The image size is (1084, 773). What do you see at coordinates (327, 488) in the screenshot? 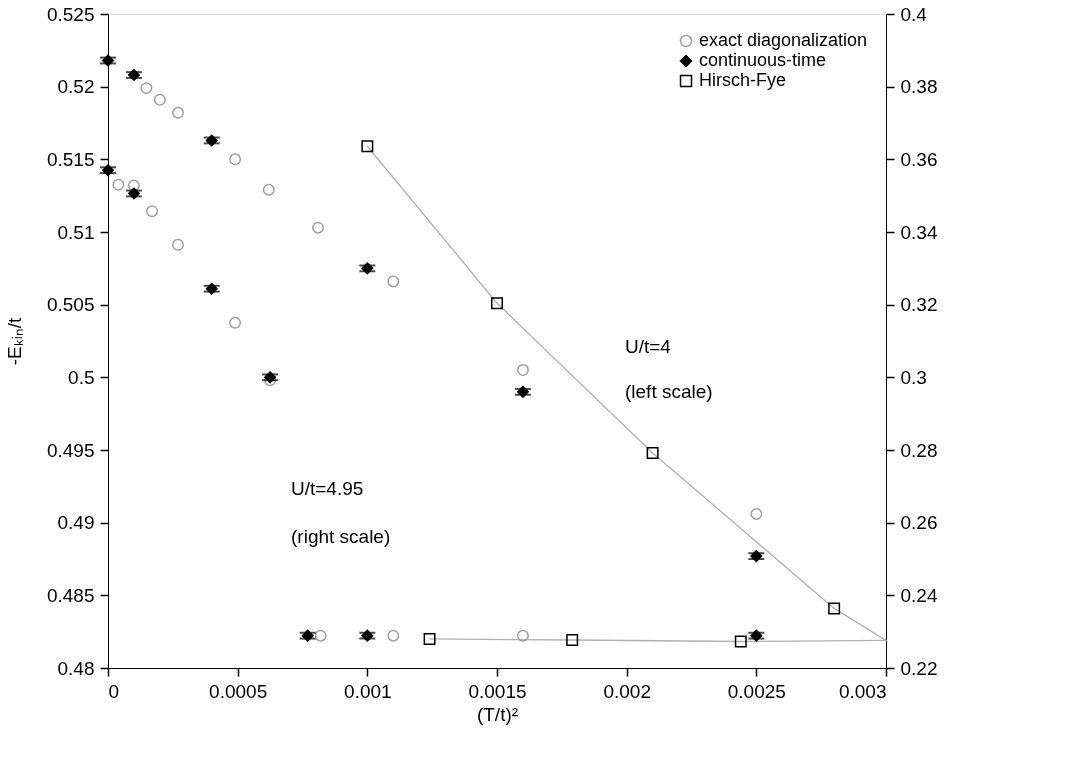
I see `annotation: U/t=4.95` at bounding box center [327, 488].